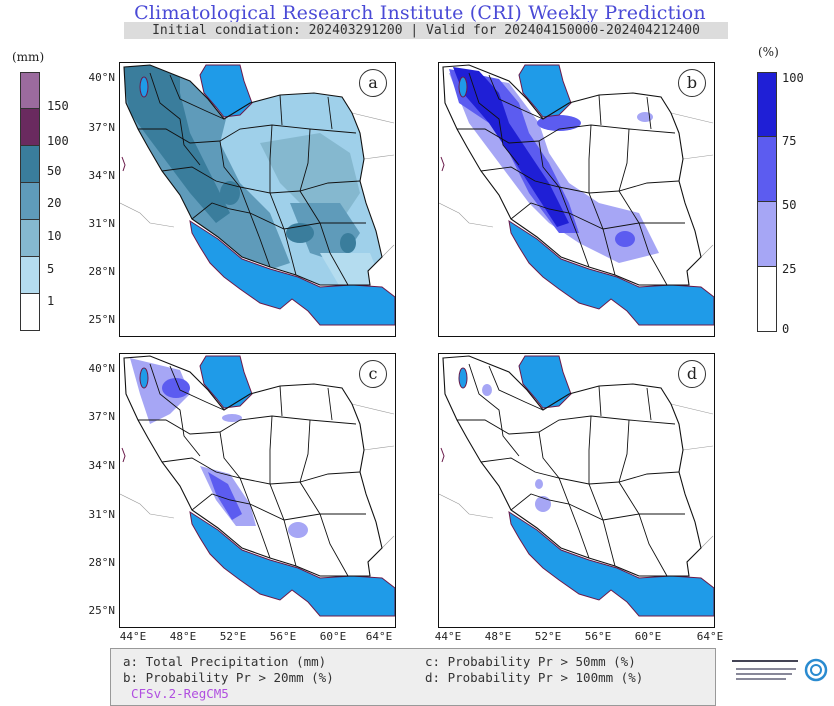 The width and height of the screenshot is (834, 706). I want to click on legend-d: d: Probability Pr > 100mm (%), so click(534, 677).